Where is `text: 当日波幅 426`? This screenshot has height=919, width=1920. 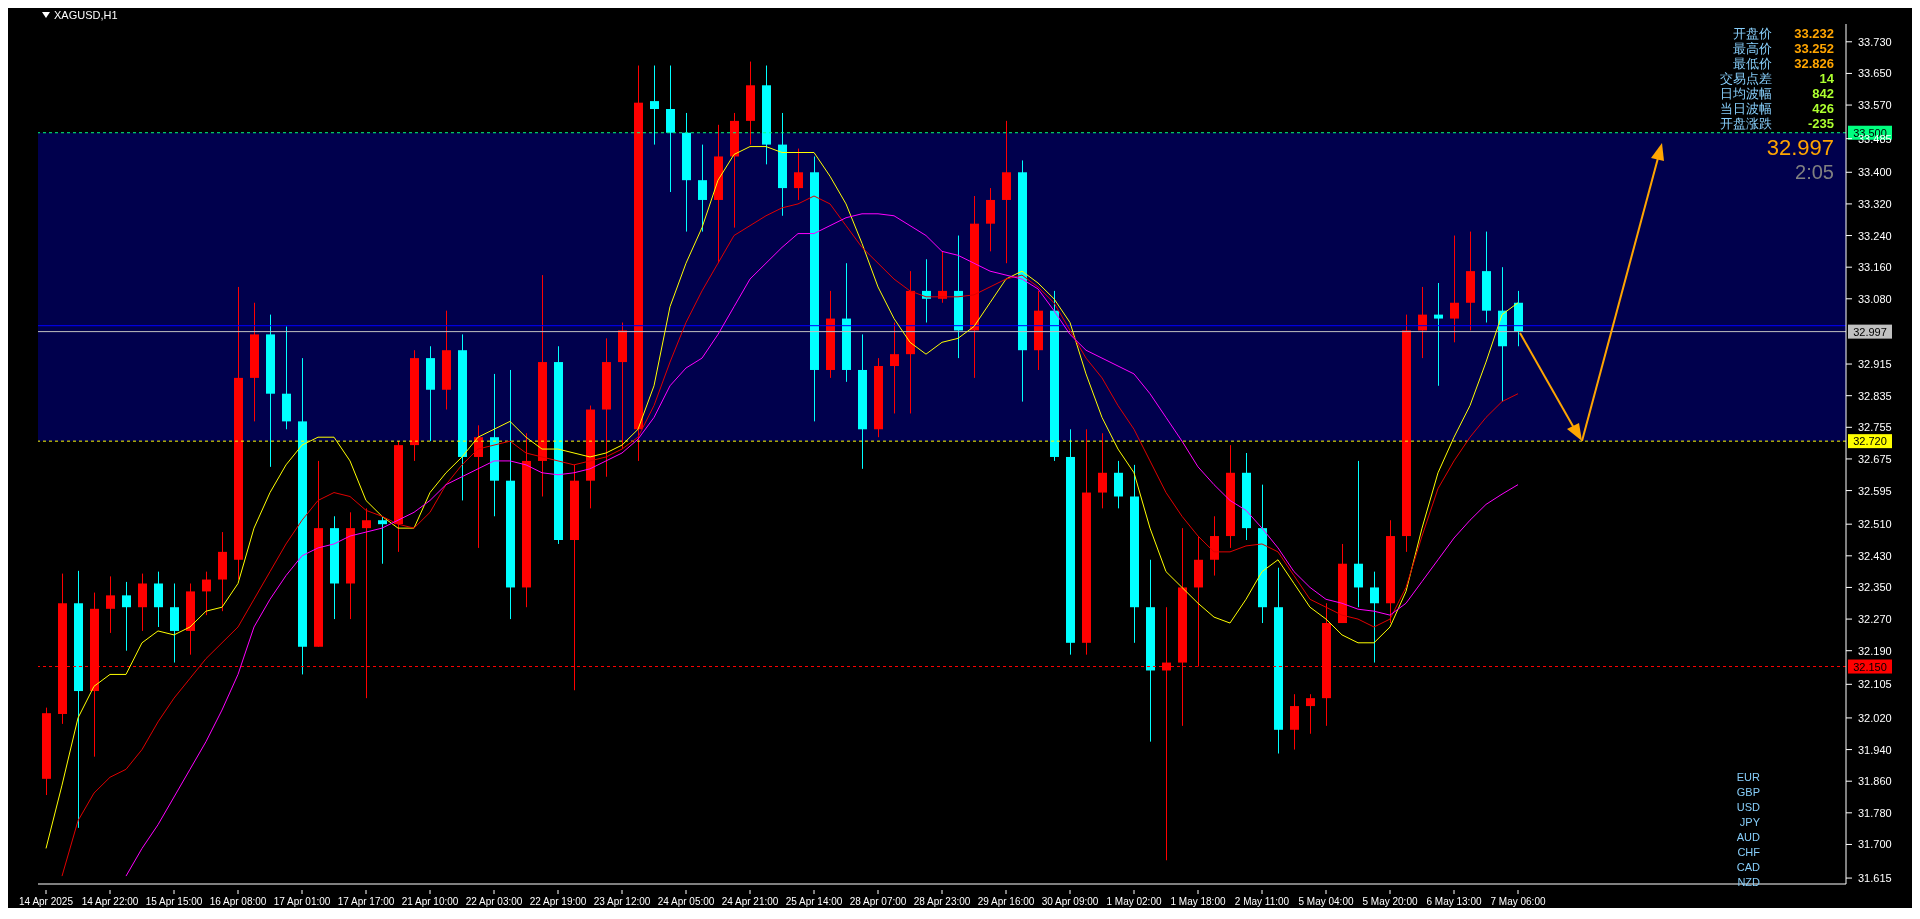 text: 当日波幅 426 is located at coordinates (1777, 108).